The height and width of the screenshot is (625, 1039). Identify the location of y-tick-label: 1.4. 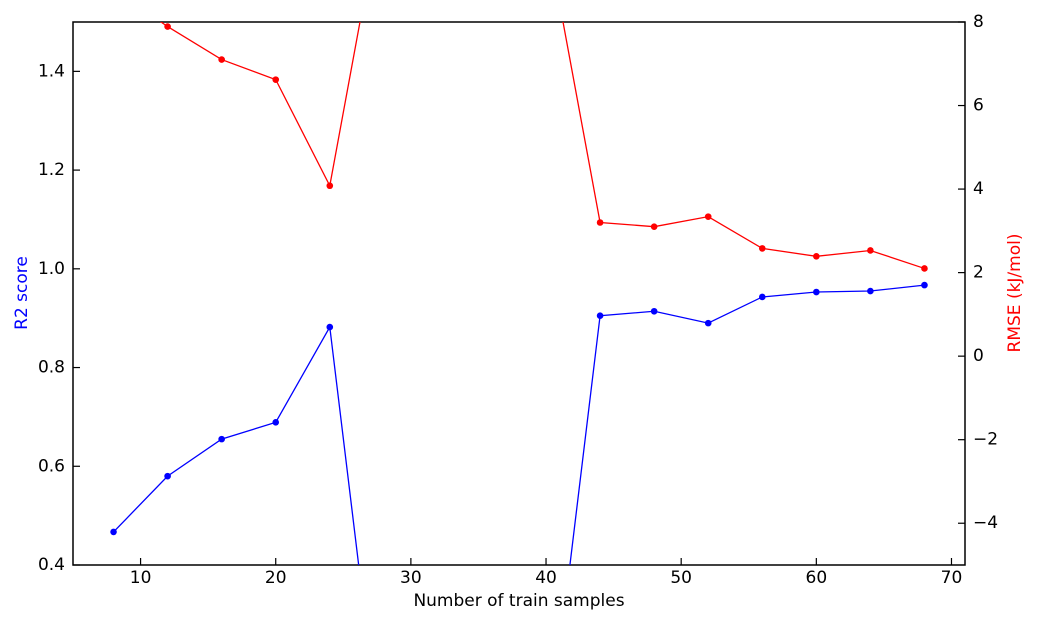
(51, 71).